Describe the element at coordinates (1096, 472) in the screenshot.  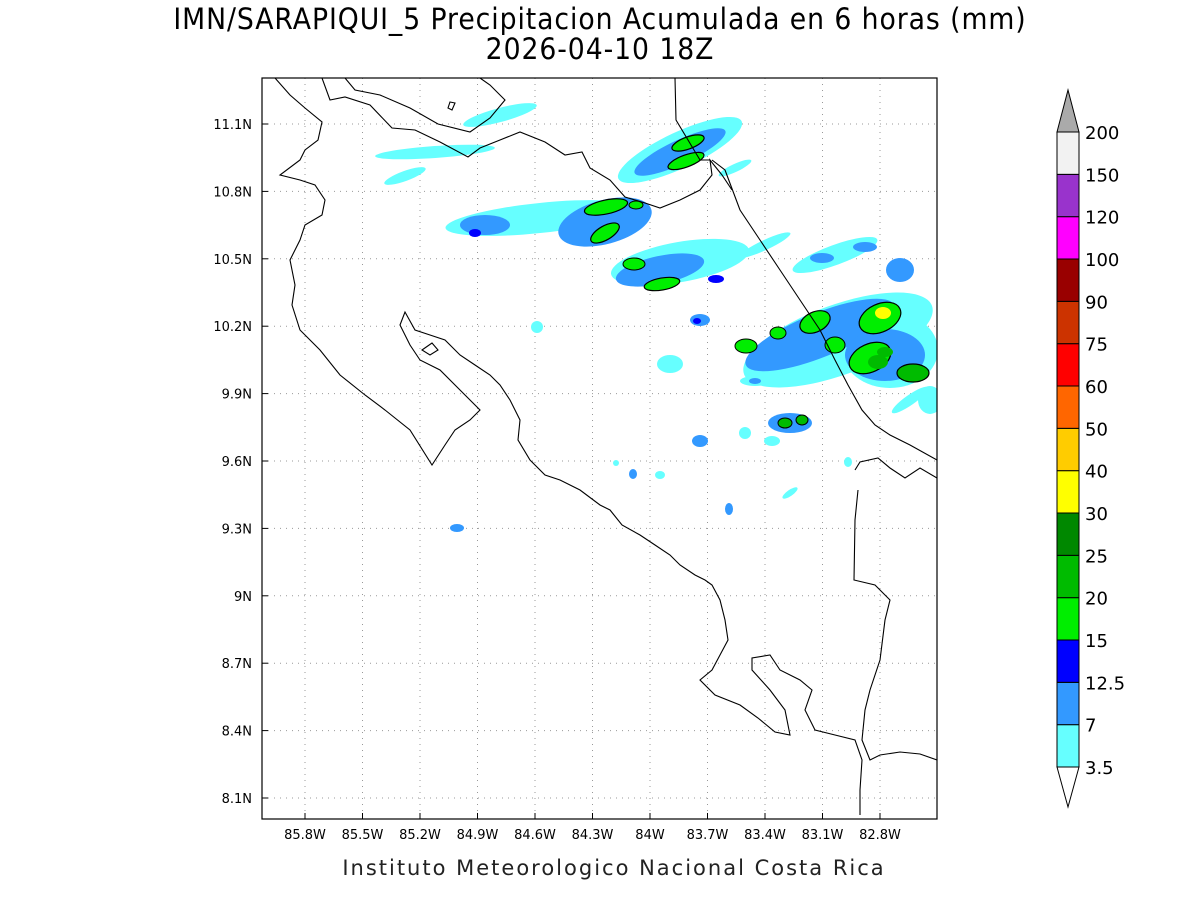
I see `colorbar-level-label: 40` at that location.